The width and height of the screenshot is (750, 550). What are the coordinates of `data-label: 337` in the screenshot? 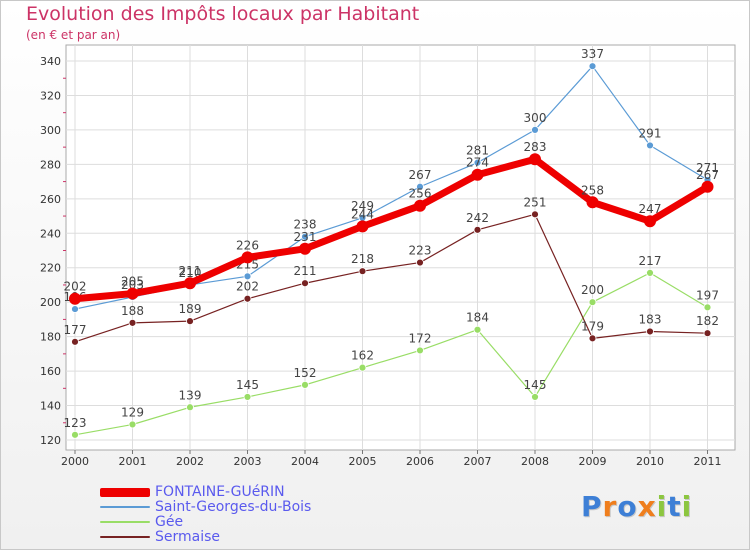 It's located at (592, 54).